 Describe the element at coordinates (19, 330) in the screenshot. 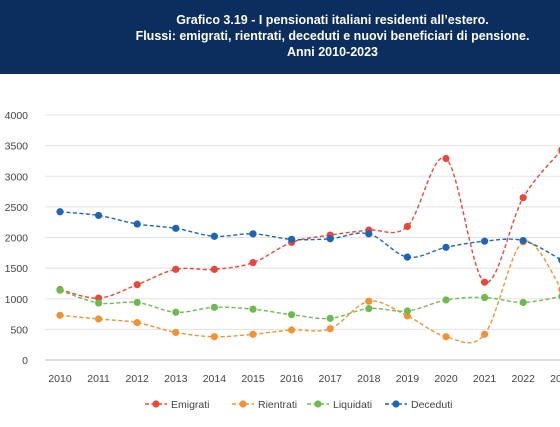

I see `y-tick-label: 500` at that location.